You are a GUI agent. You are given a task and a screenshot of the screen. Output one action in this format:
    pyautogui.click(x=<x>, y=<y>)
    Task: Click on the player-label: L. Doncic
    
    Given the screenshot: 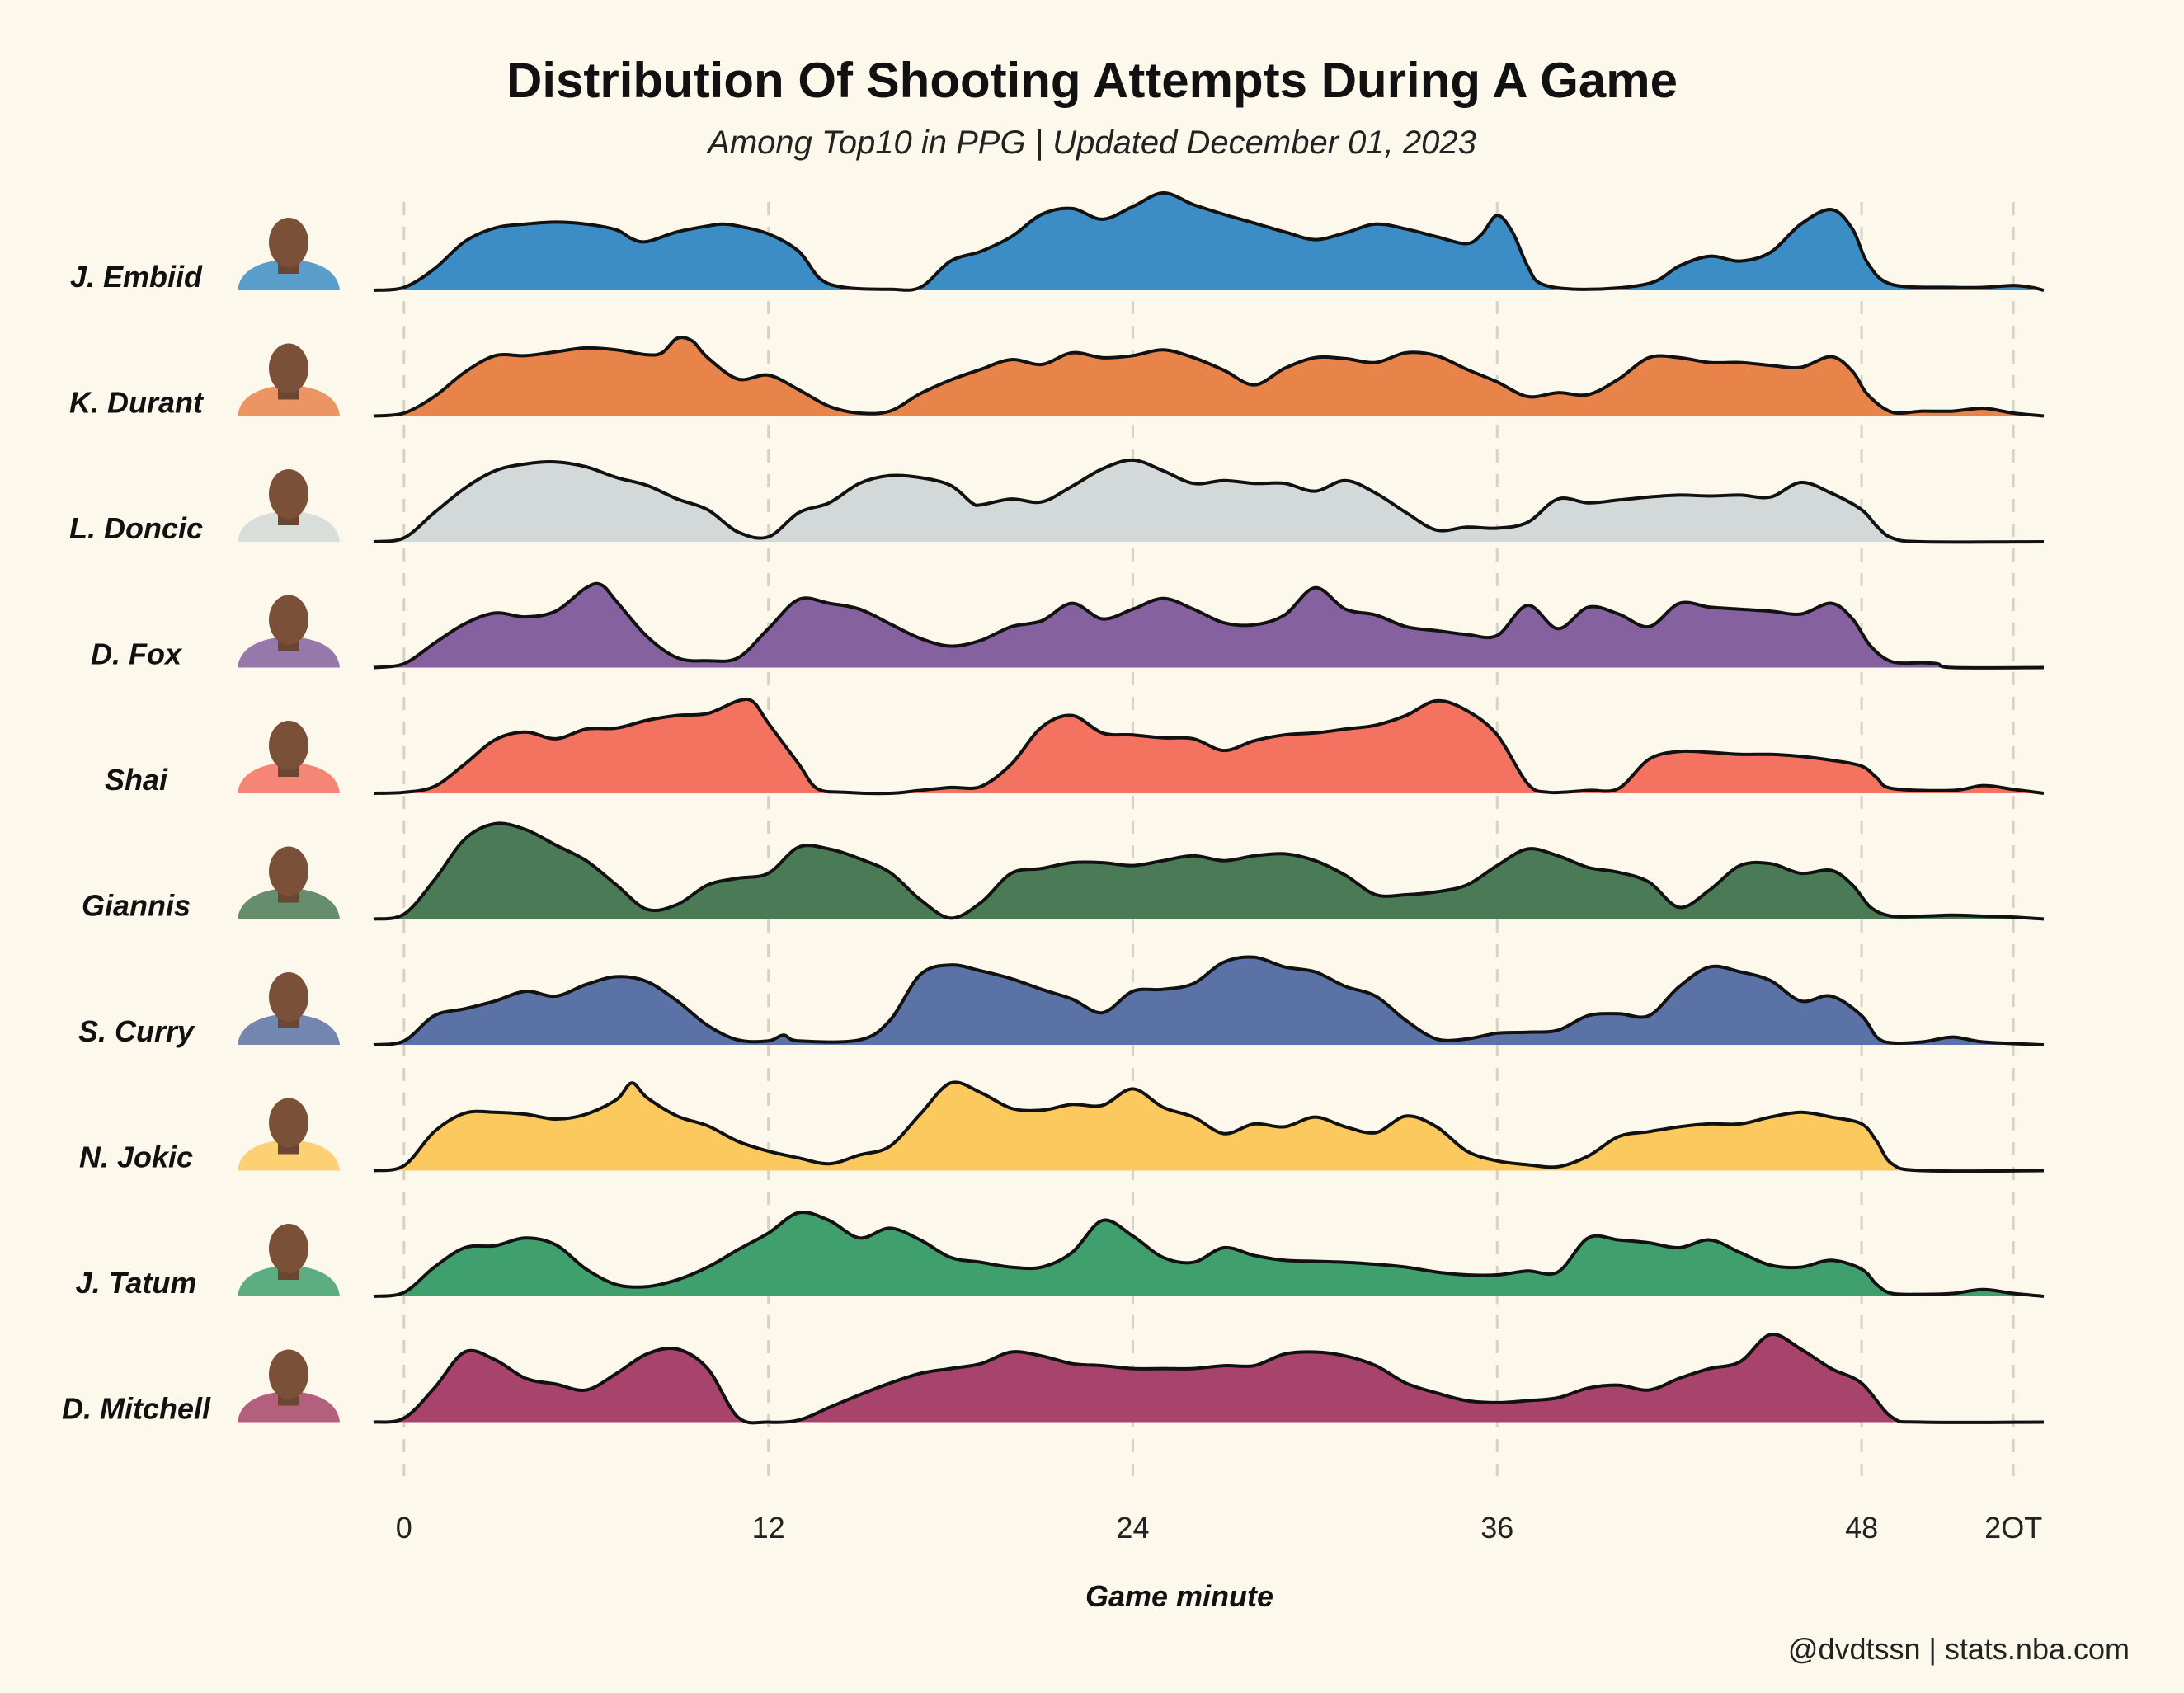 What is the action you would take?
    pyautogui.click(x=136, y=528)
    